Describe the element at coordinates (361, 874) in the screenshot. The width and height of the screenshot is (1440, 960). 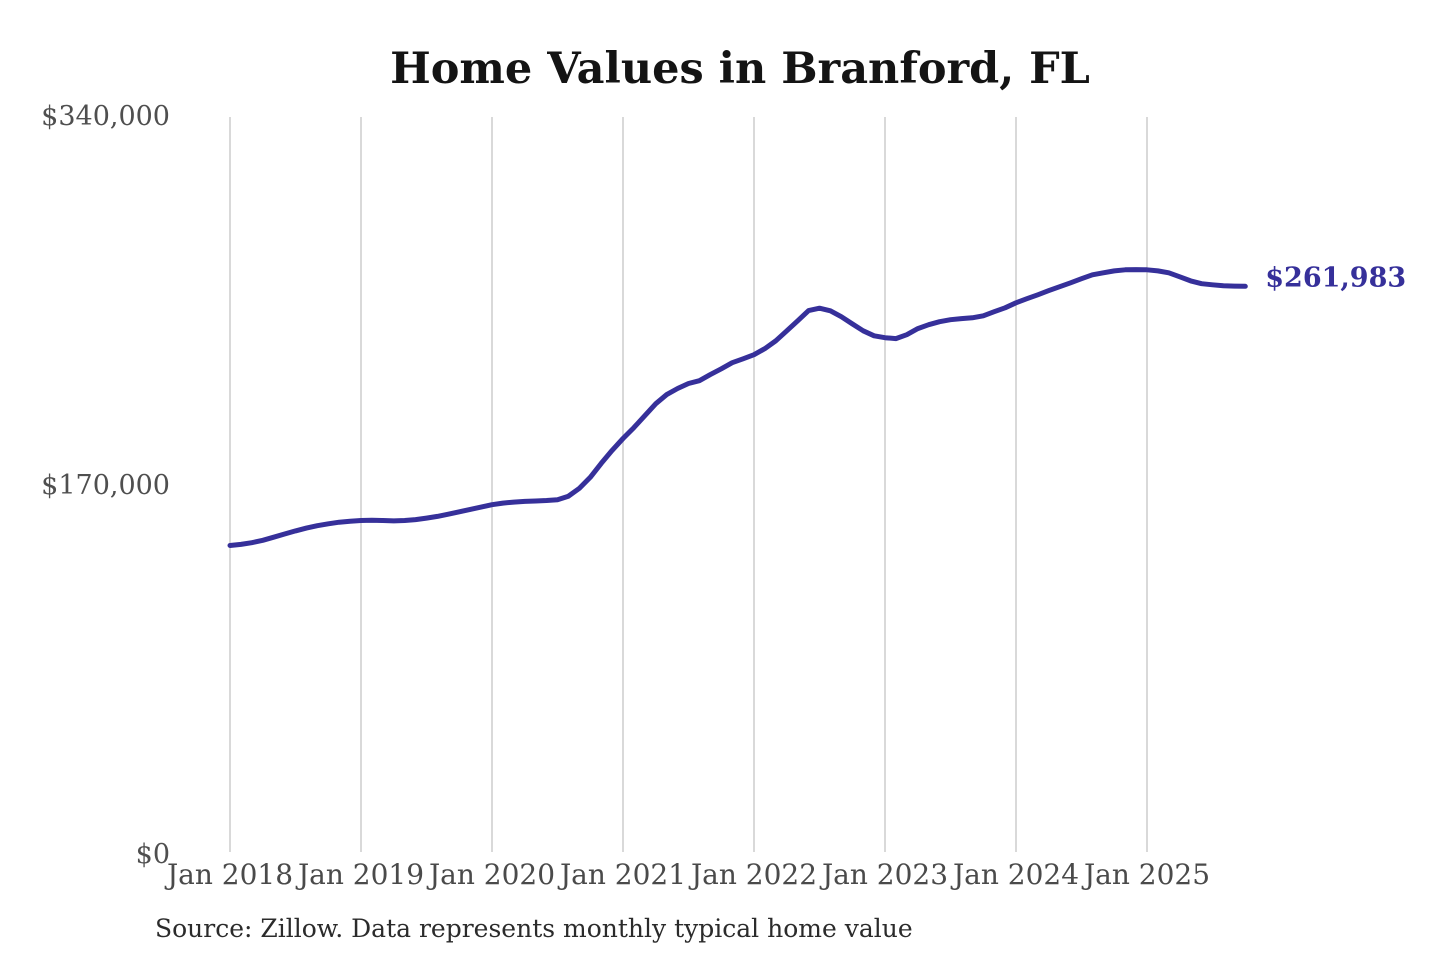
I see `x-tick-label: Jan 2019` at that location.